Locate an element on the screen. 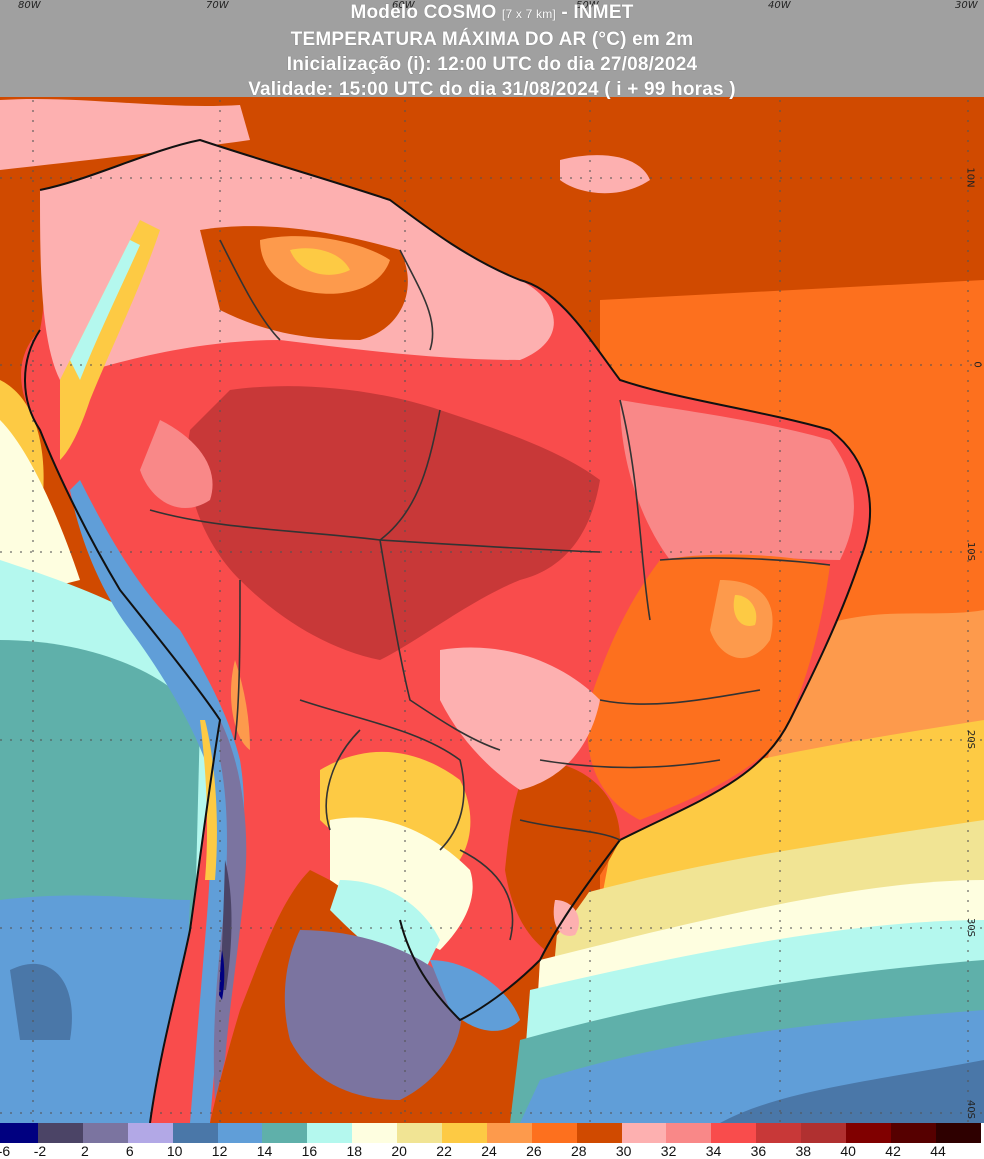 Image resolution: width=984 pixels, height=1159 pixels. lat-label: 20S is located at coordinates (970, 739).